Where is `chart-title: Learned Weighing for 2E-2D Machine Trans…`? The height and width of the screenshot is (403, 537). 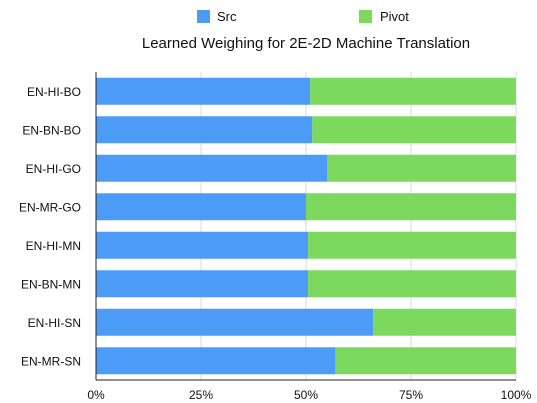 chart-title: Learned Weighing for 2E-2D Machine Trans… is located at coordinates (306, 43).